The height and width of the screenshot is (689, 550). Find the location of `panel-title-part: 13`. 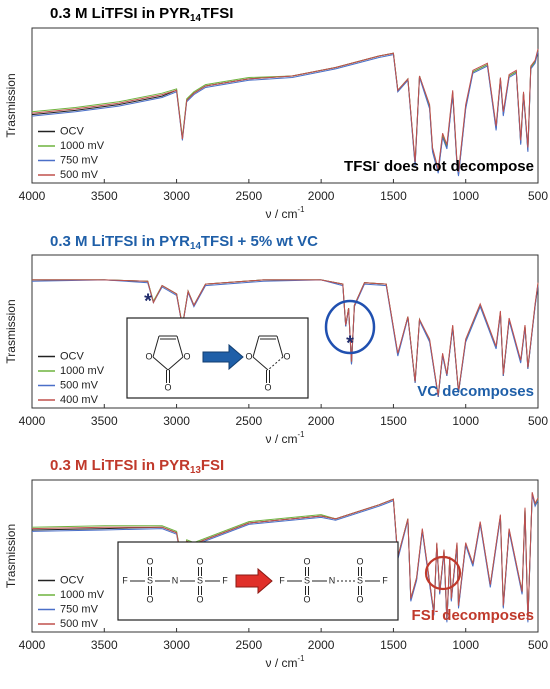

panel-title-part: 13 is located at coordinates (195, 470).